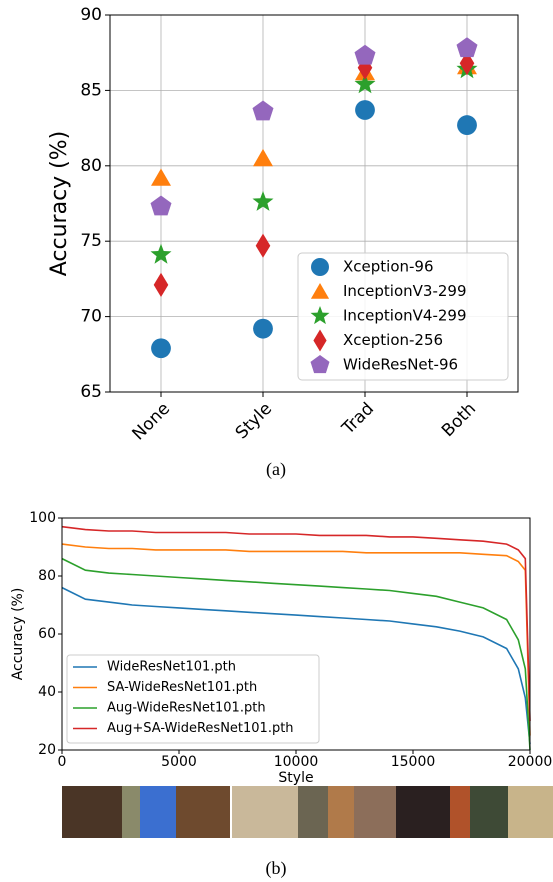  What do you see at coordinates (530, 762) in the screenshot?
I see `x-tick-label: 20000` at bounding box center [530, 762].